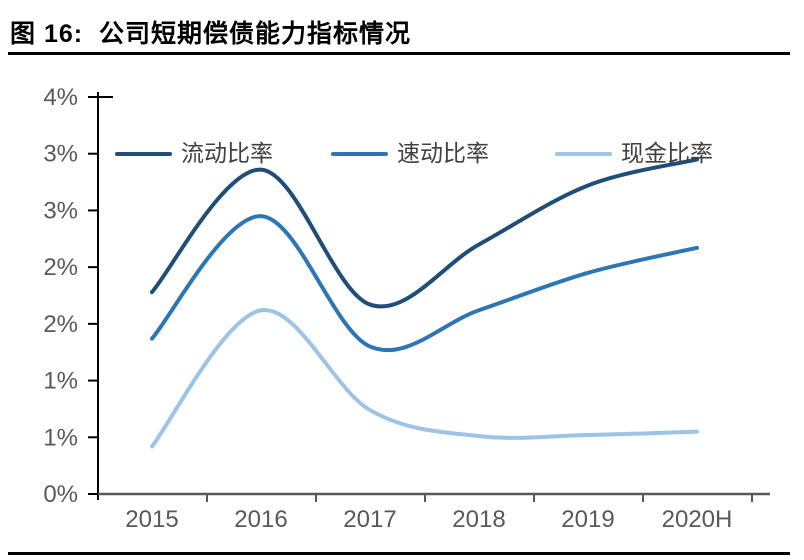 The image size is (804, 560). I want to click on y-axis-tick-label: 4%, so click(60, 97).